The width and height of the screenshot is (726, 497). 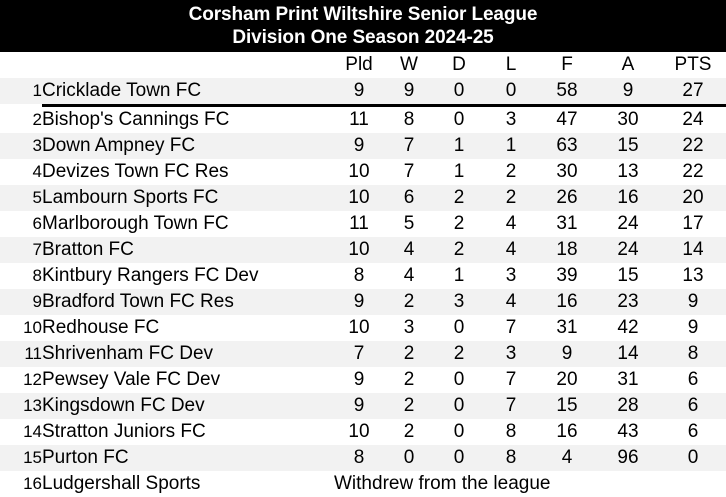 What do you see at coordinates (37, 249) in the screenshot?
I see `row-rank: 7` at bounding box center [37, 249].